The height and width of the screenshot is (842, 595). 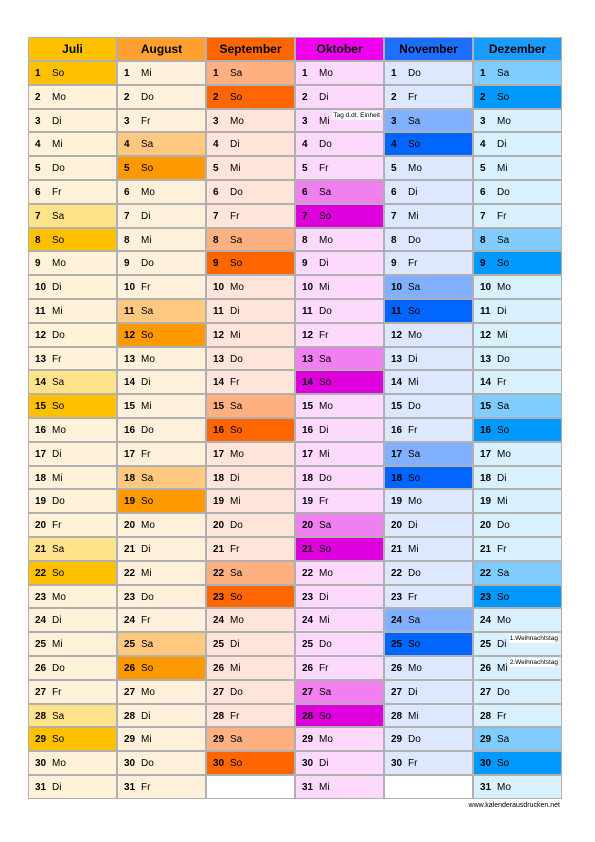 I want to click on day-number: 6, so click(x=305, y=192).